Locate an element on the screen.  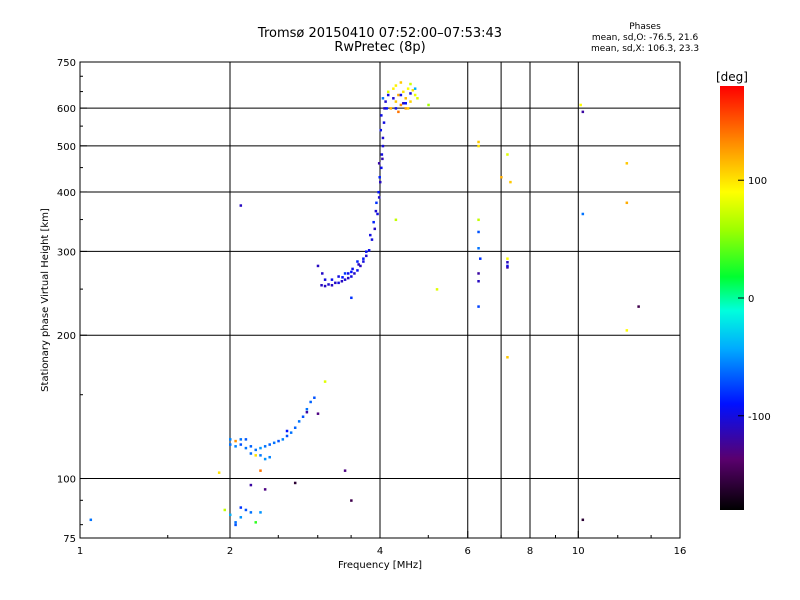
colorbar-ticks: 100 0 -100 is located at coordinates (754, 299).